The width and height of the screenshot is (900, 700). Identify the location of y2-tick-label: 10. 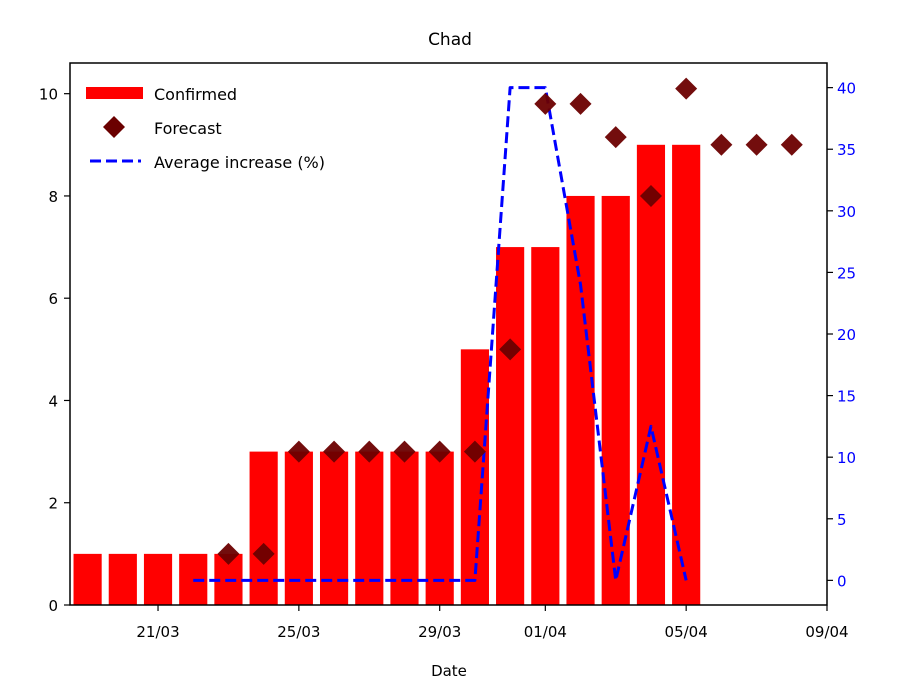
(846, 458).